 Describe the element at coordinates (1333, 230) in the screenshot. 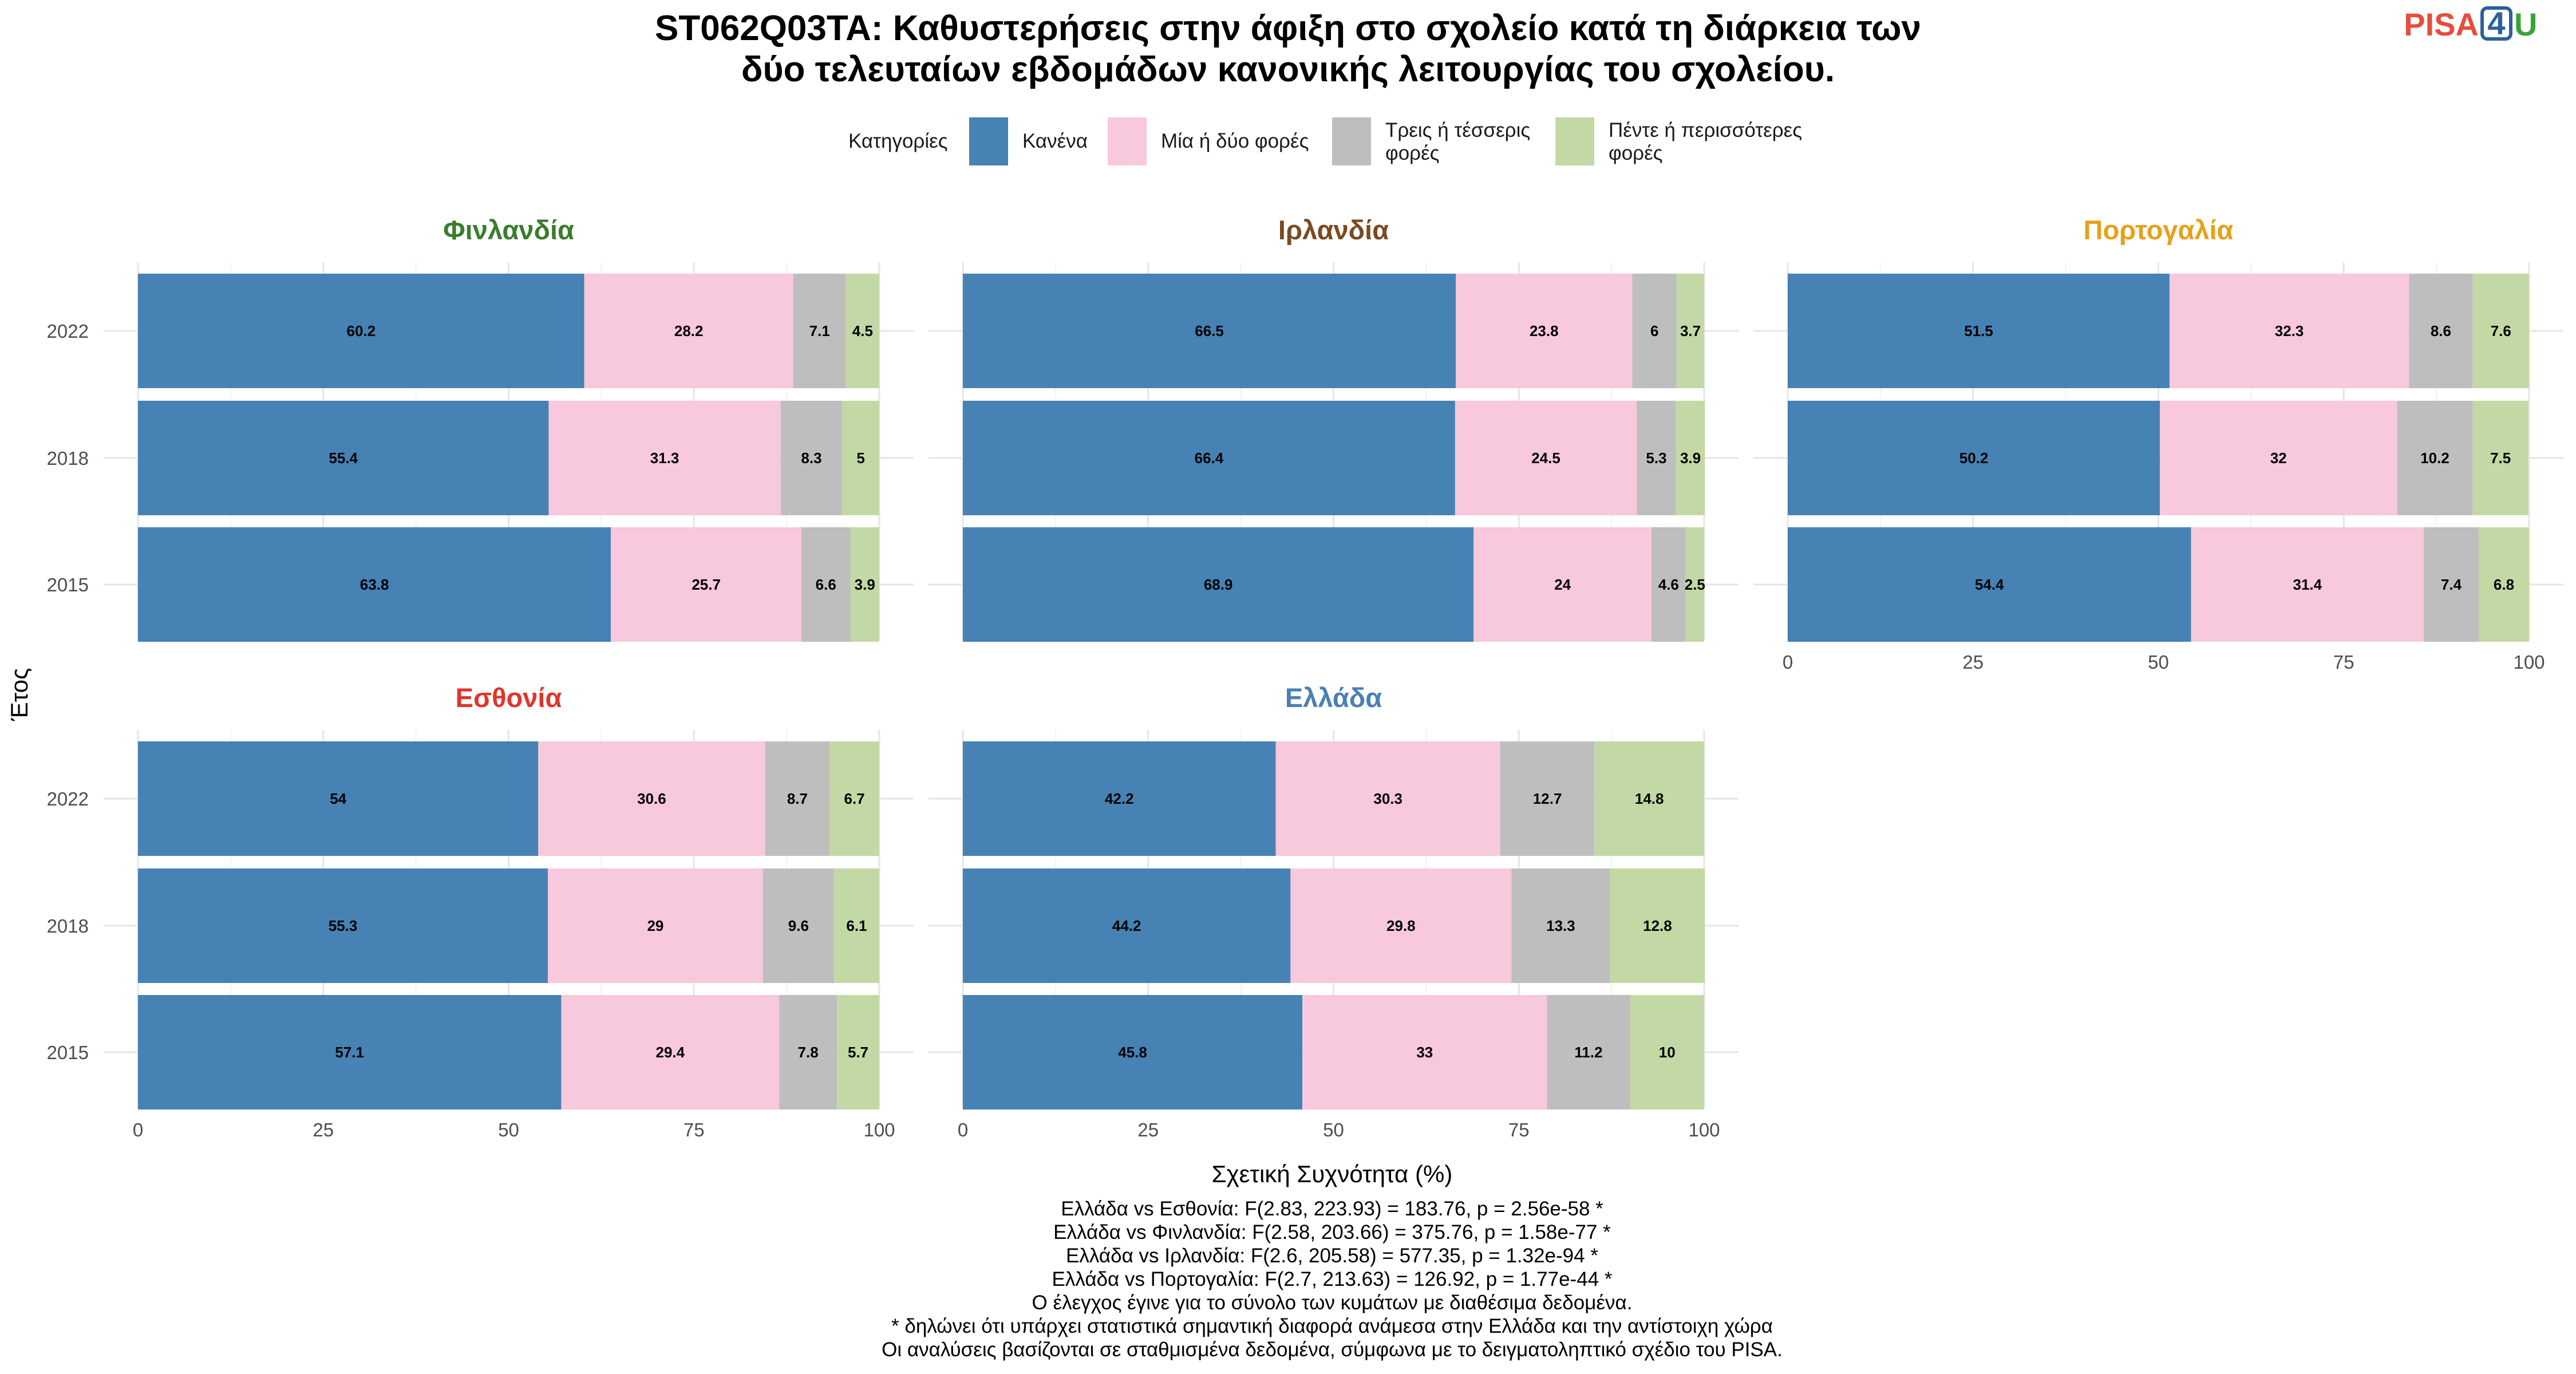

I see `panel-2-title: Ιρλανδία` at that location.